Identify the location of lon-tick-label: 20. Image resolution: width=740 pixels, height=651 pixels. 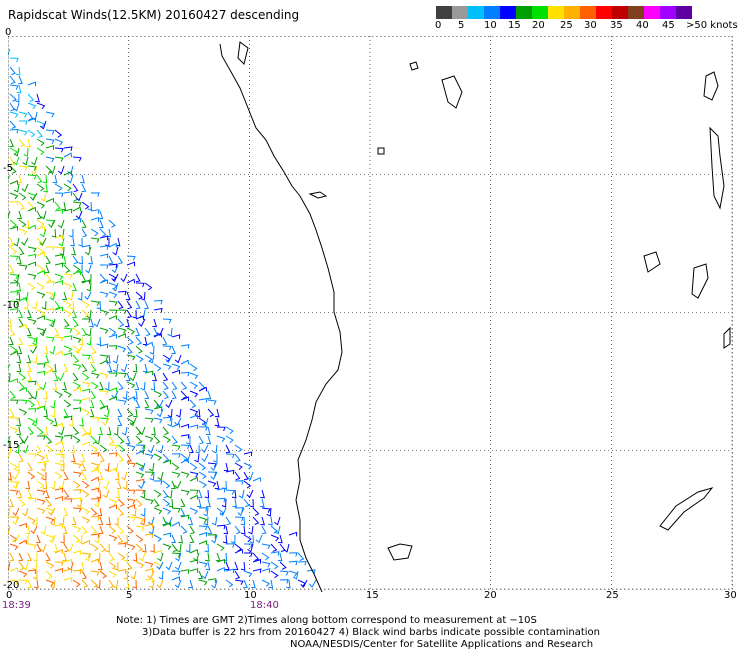
(490, 595).